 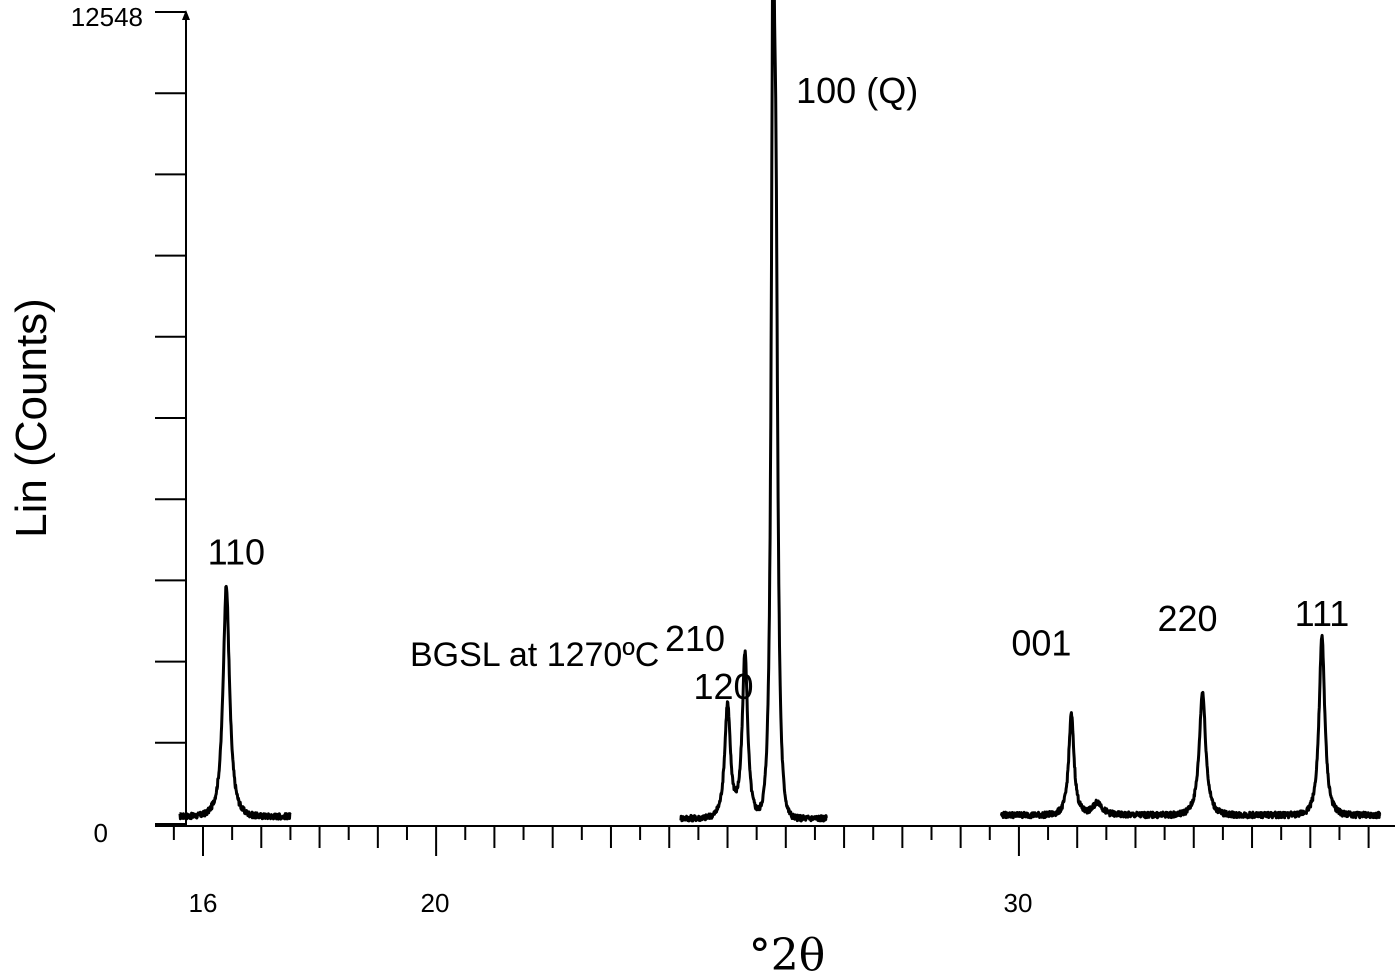 What do you see at coordinates (534, 655) in the screenshot?
I see `sample-annotation: BGSL at 1270ºC` at bounding box center [534, 655].